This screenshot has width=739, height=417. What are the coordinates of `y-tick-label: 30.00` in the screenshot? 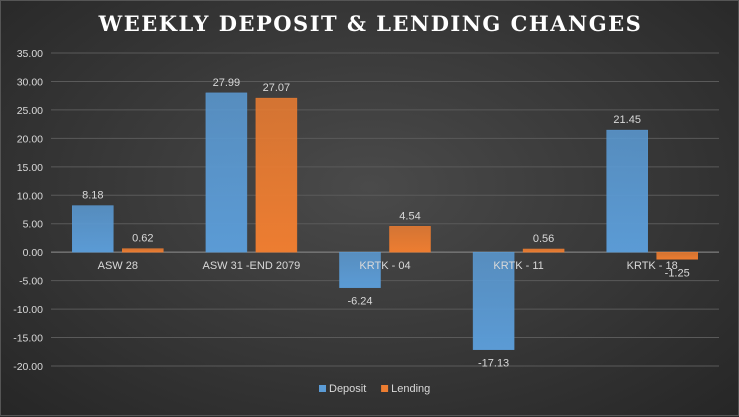 It's located at (30, 82).